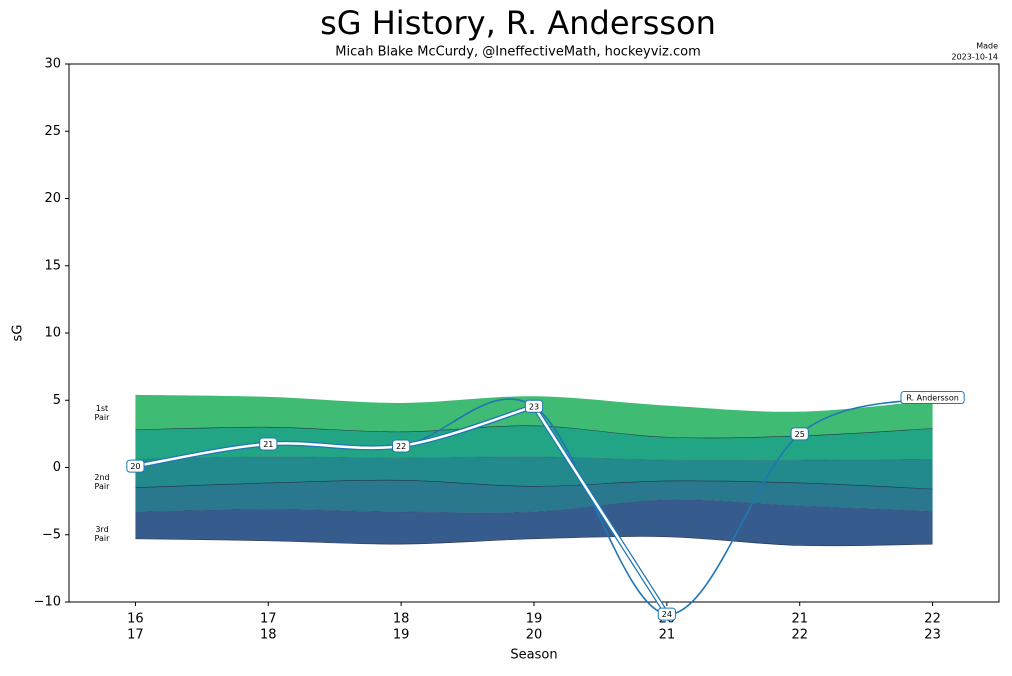 This screenshot has height=676, width=1012. What do you see at coordinates (18, 333) in the screenshot?
I see `y-axis-label: sG` at bounding box center [18, 333].